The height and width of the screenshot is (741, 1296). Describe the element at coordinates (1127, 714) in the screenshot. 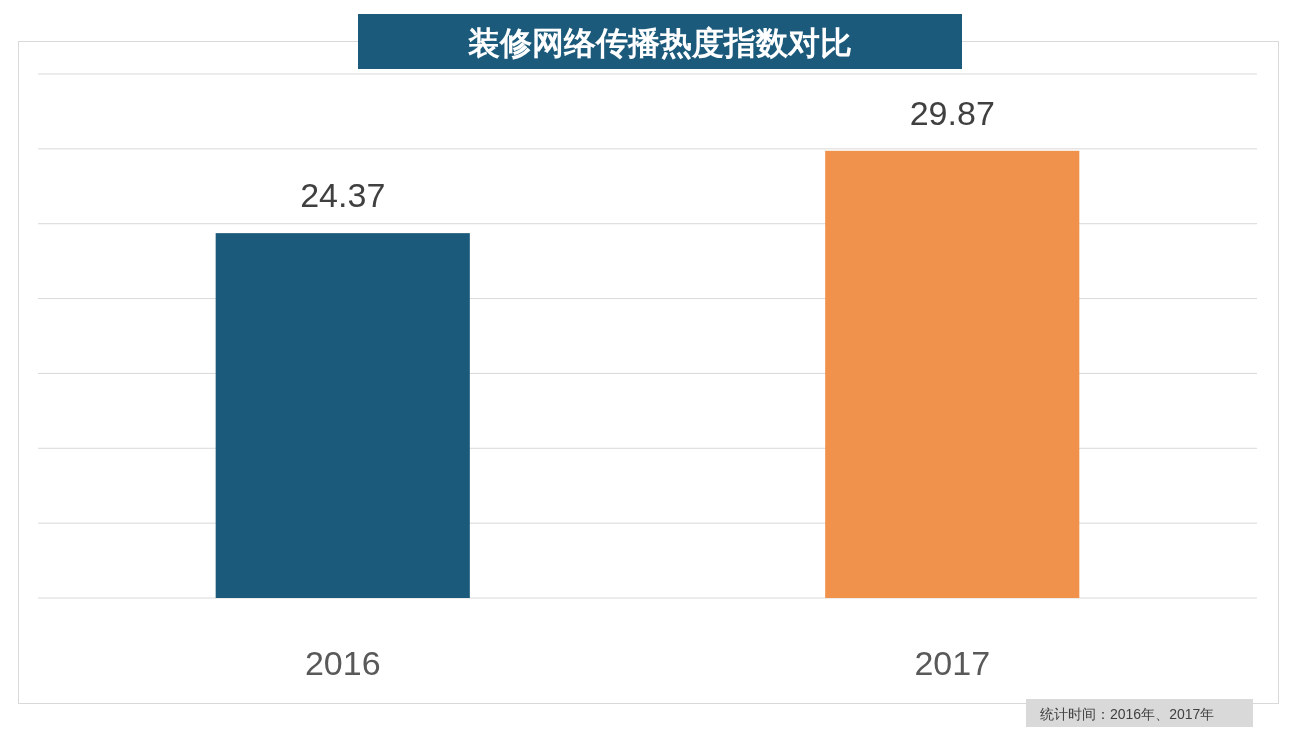

I see `text: 统计时间：2016年、2017年` at that location.